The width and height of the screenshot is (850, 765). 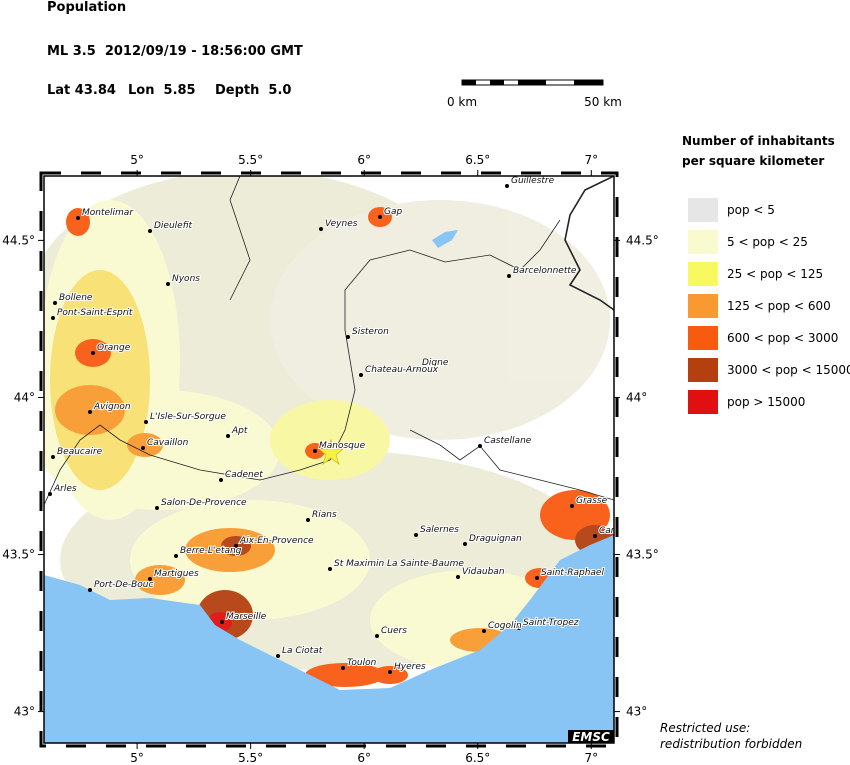 I want to click on legend-label: 5 < pop < 25, so click(x=767, y=242).